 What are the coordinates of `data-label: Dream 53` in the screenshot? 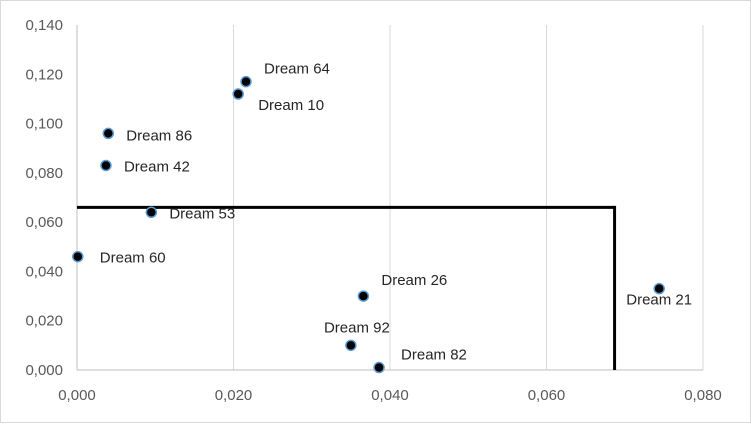 It's located at (202, 213).